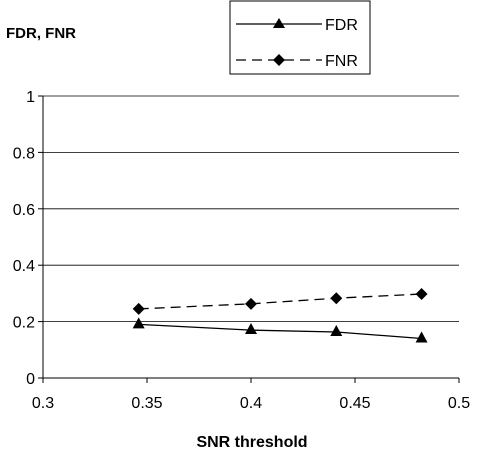 Image resolution: width=479 pixels, height=458 pixels. What do you see at coordinates (354, 403) in the screenshot?
I see `x-tick-label-3: 0.45` at bounding box center [354, 403].